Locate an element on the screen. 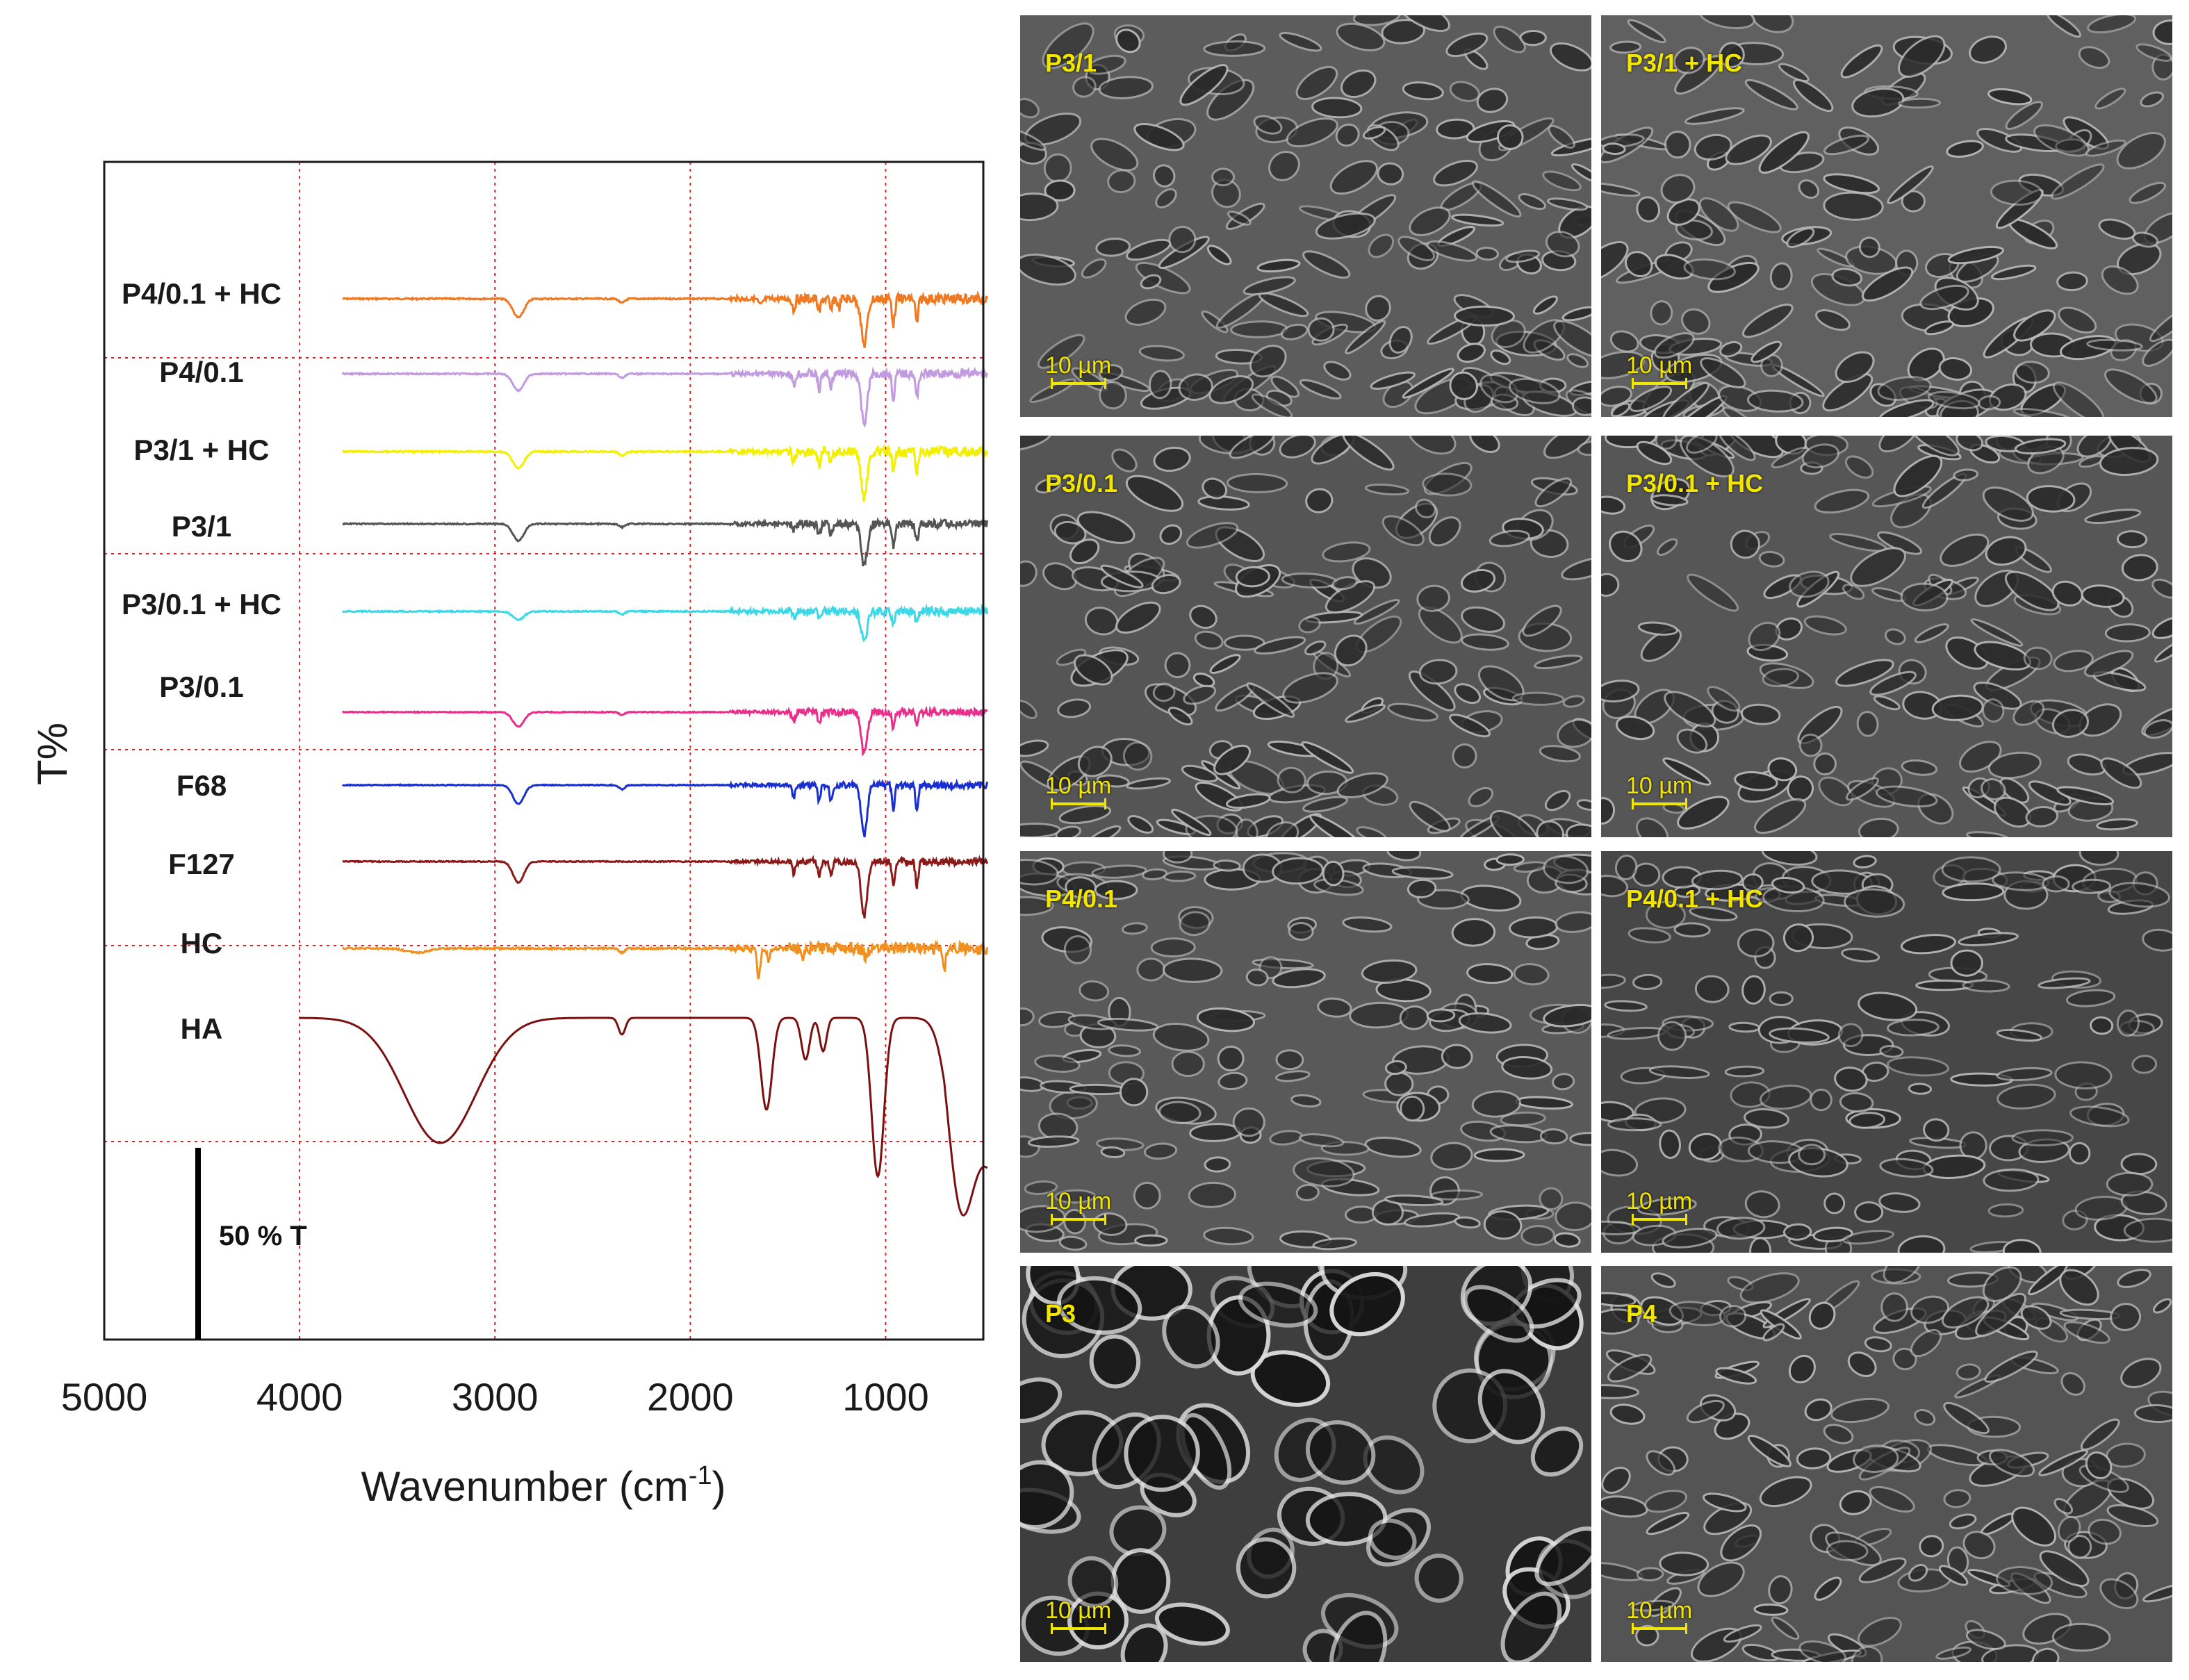 The width and height of the screenshot is (2189, 1680). sem-scale-line is located at coordinates (1078, 1219).